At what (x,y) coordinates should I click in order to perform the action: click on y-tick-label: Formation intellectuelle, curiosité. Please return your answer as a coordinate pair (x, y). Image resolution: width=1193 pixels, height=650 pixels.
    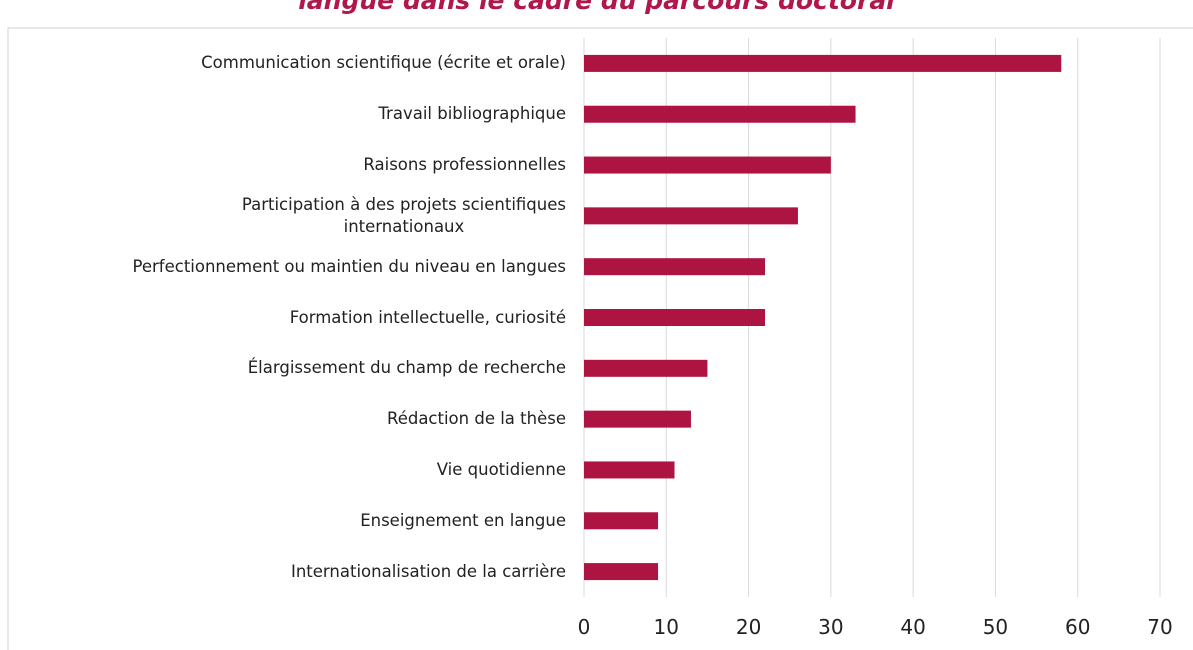
    Looking at the image, I should click on (427, 317).